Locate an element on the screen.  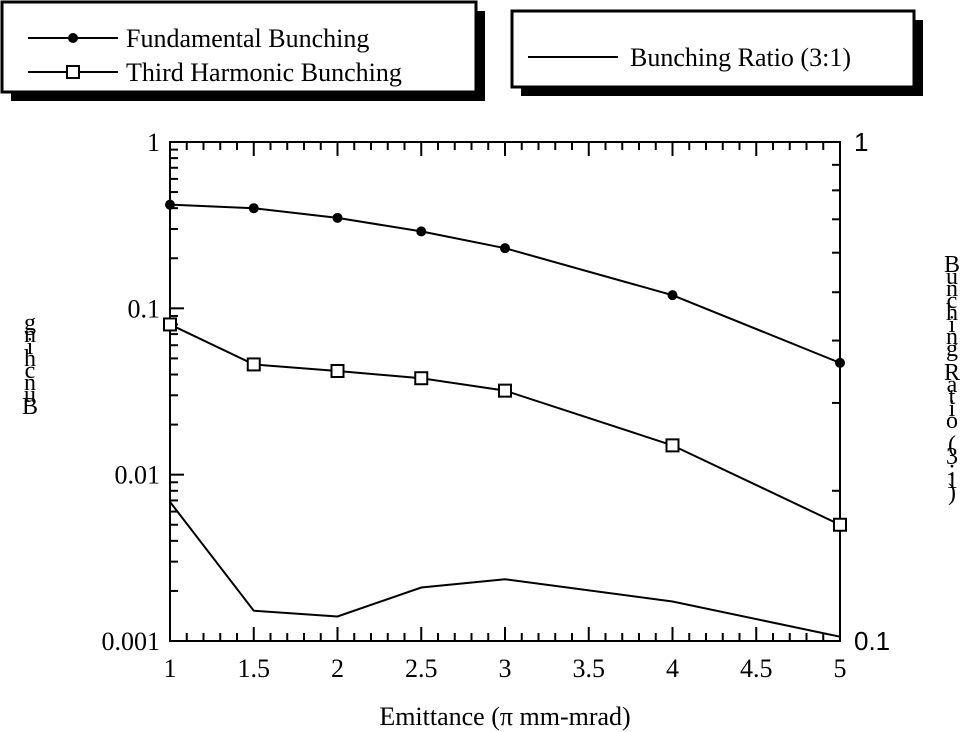
x-tick-label: 4 is located at coordinates (672, 668).